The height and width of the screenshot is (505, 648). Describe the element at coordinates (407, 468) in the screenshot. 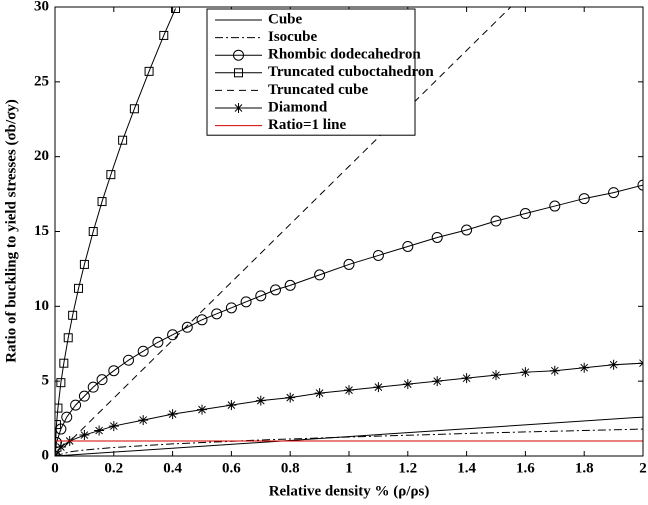

I see `x-tick-label: 1.2` at that location.